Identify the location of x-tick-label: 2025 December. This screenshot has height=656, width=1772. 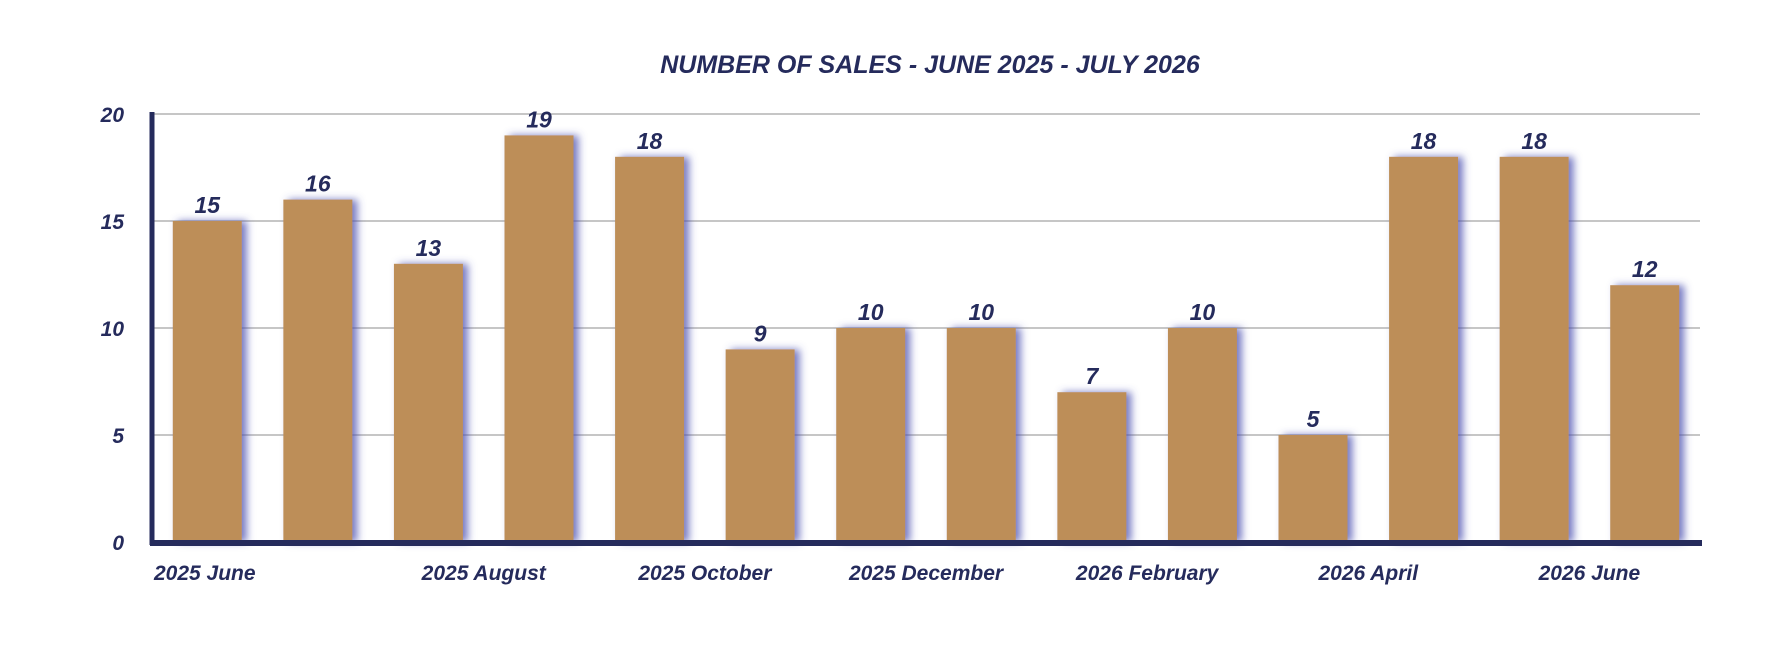
(926, 573).